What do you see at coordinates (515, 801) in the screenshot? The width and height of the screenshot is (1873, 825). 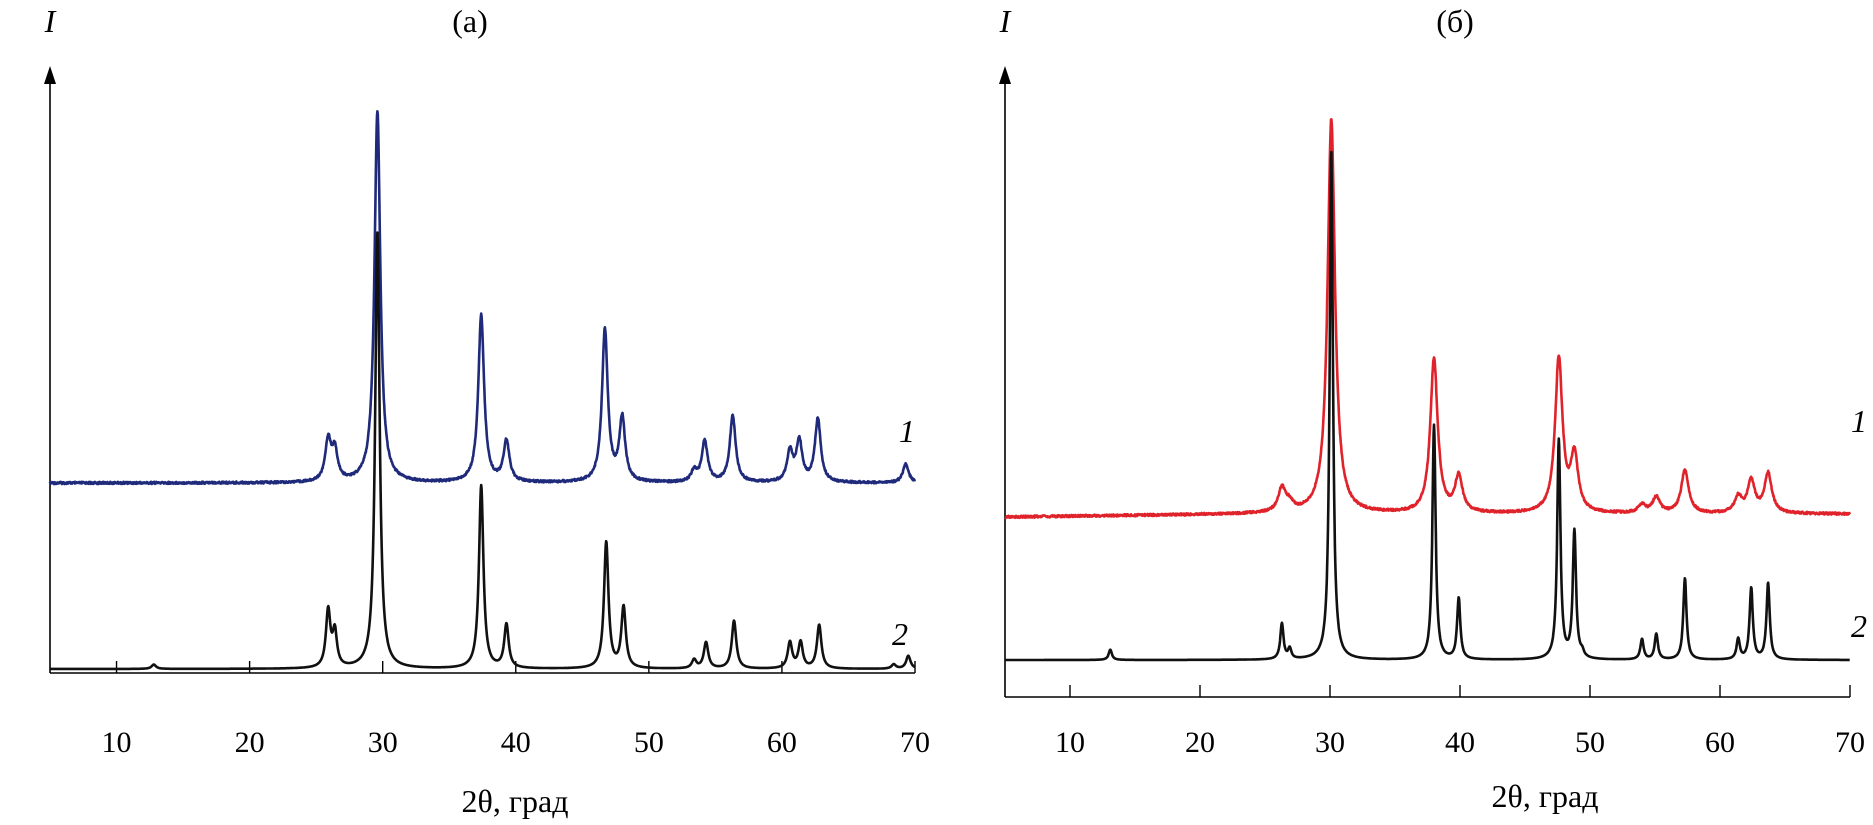 I see `panel-a-xlabel: 2θ, град` at bounding box center [515, 801].